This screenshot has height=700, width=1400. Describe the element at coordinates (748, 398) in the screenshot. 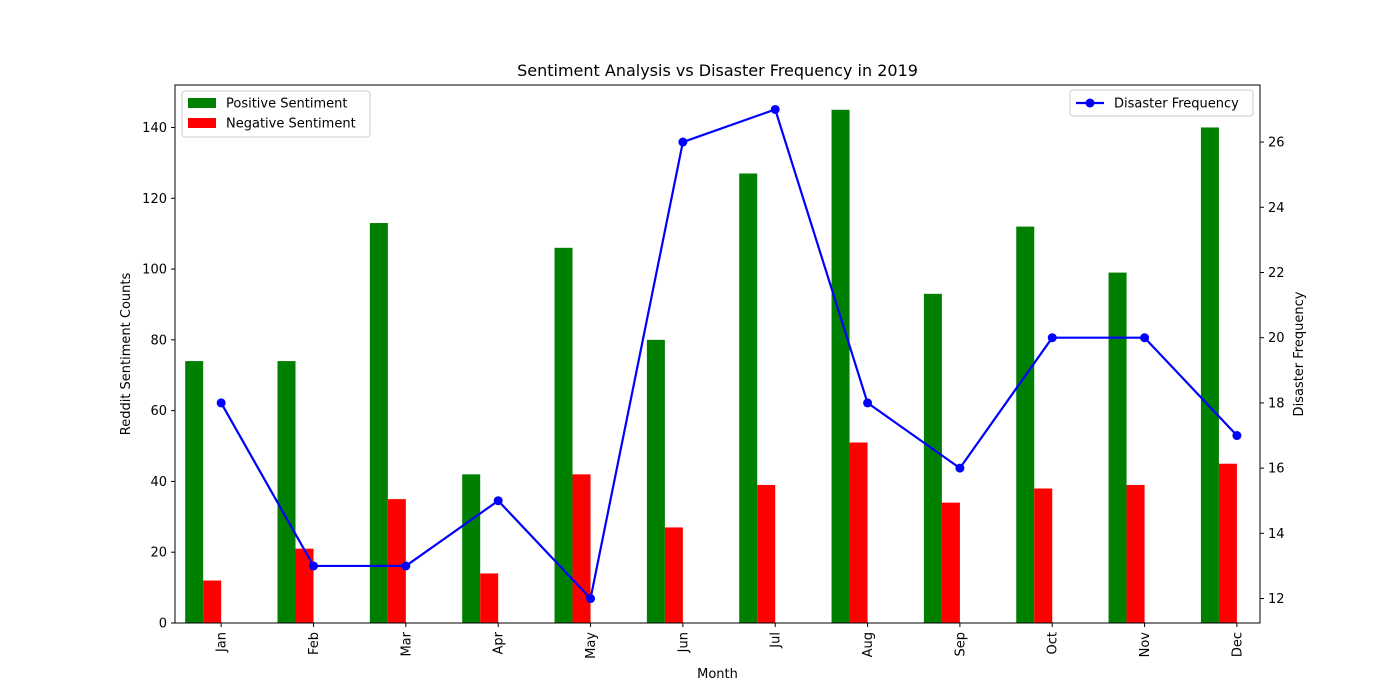

I see `positive-bar-jul` at that location.